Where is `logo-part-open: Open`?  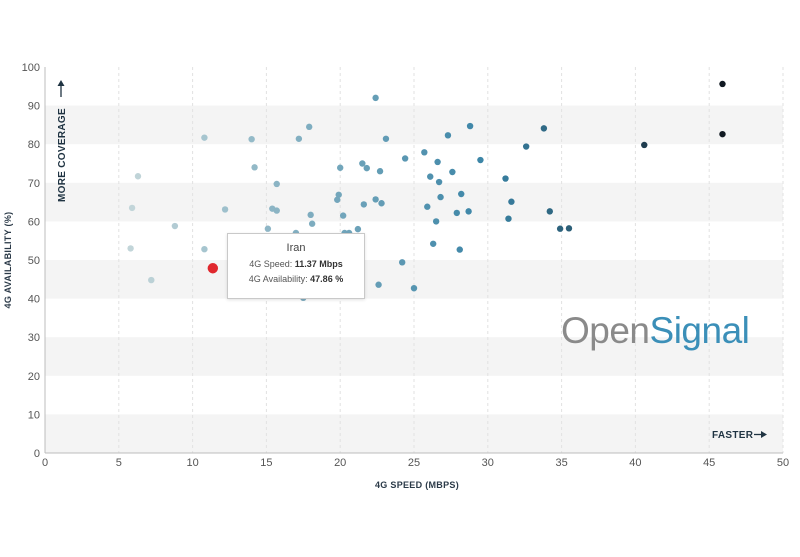
logo-part-open: Open is located at coordinates (605, 330).